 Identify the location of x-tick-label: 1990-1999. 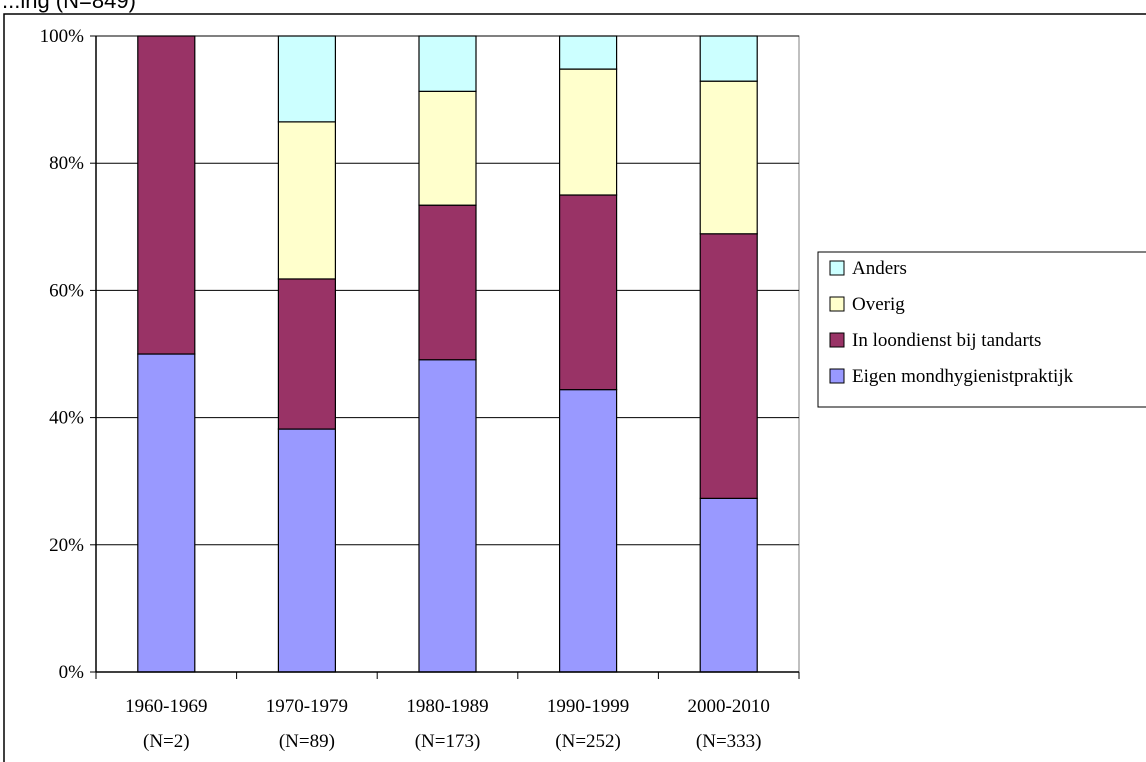
(588, 706).